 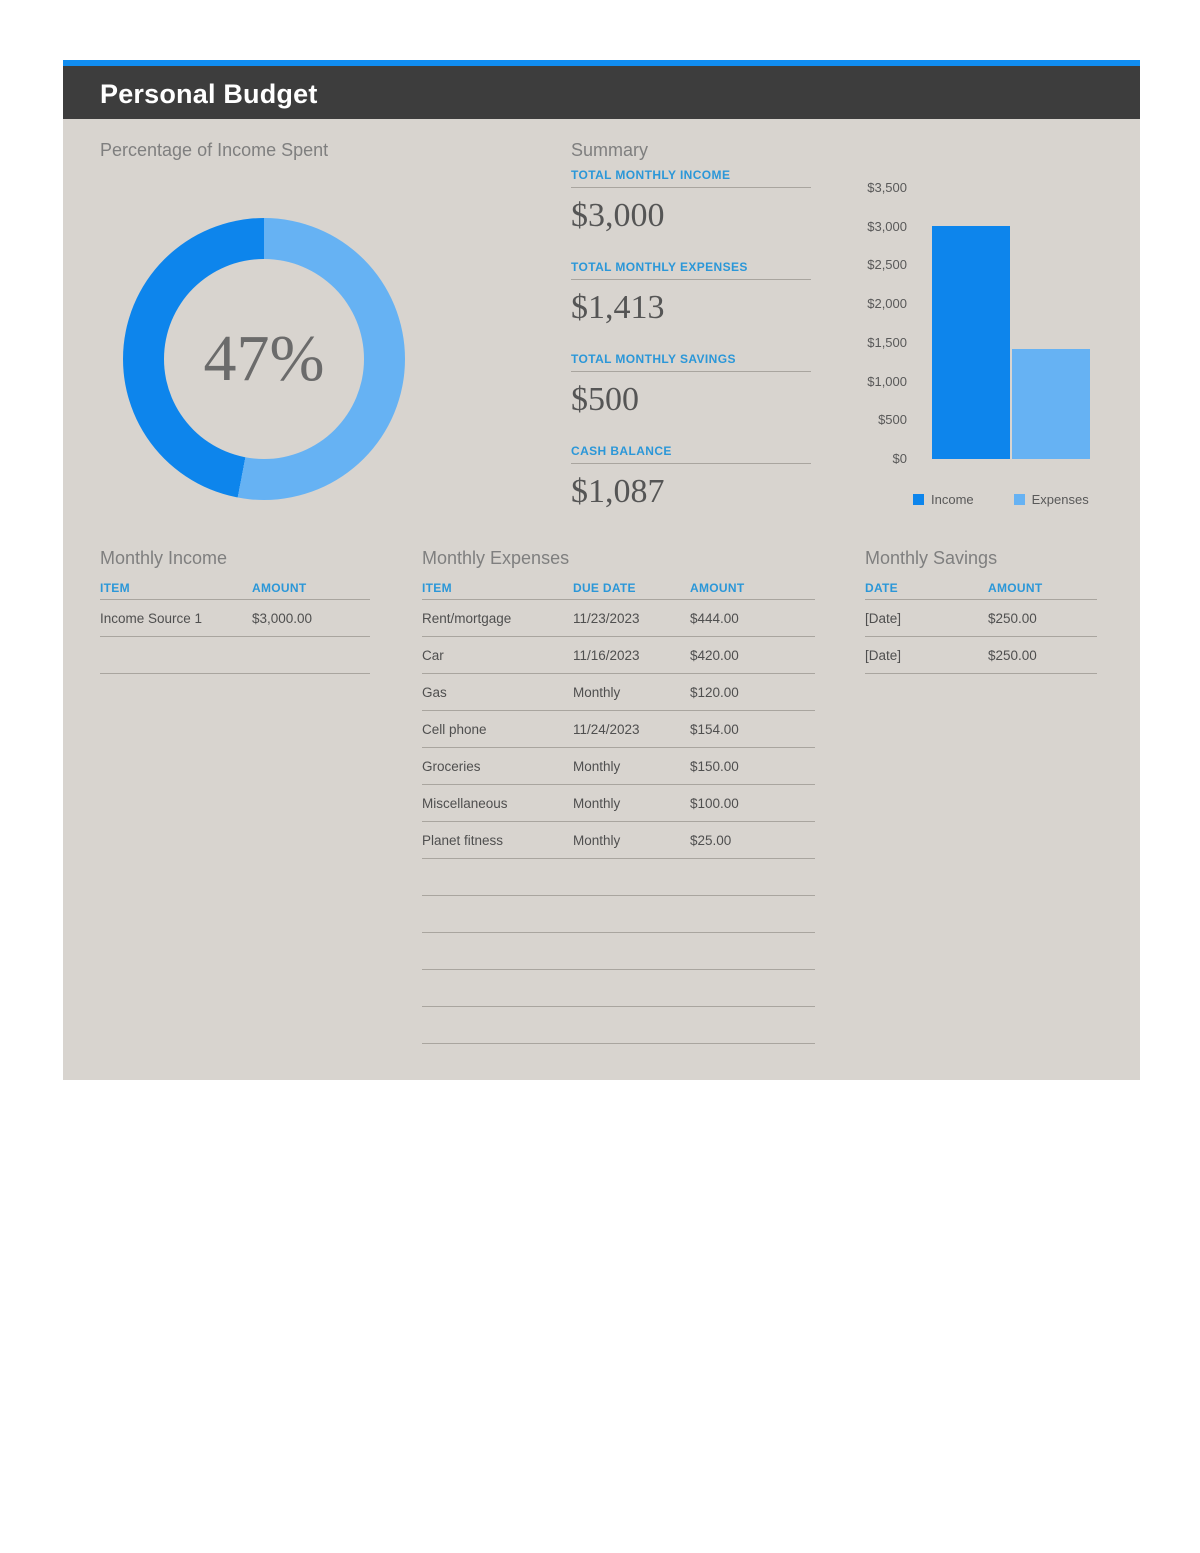 What do you see at coordinates (601, 63) in the screenshot?
I see `accent-bar` at bounding box center [601, 63].